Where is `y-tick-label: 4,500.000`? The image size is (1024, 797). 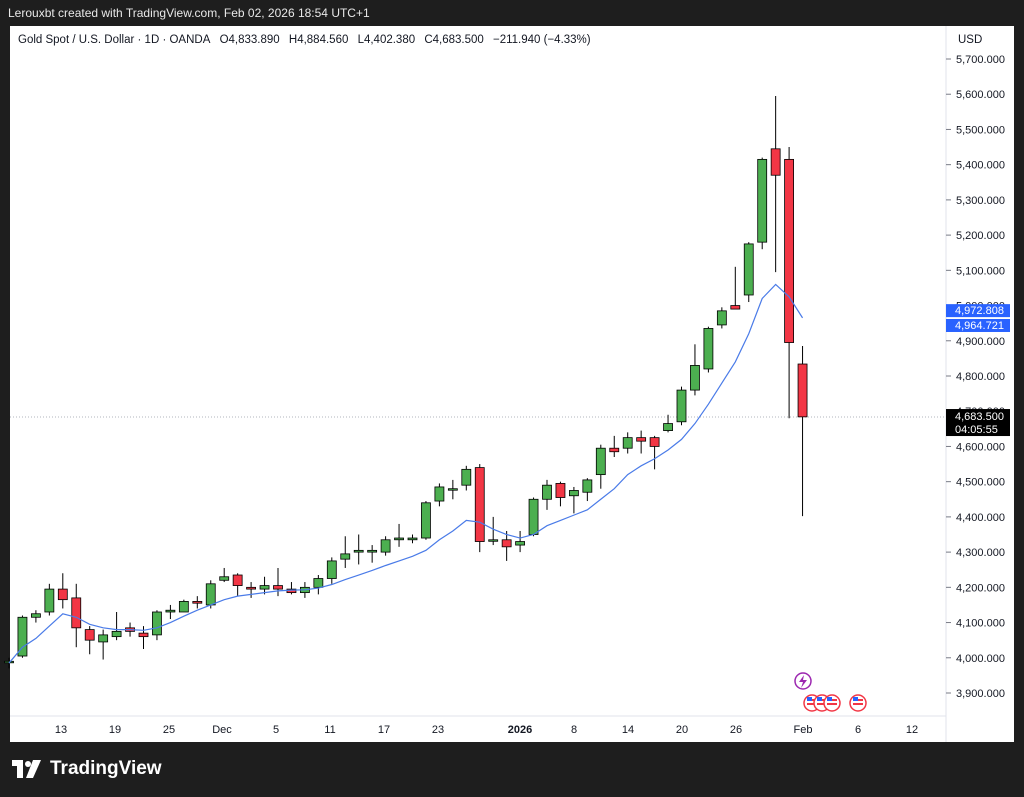 y-tick-label: 4,500.000 is located at coordinates (980, 483).